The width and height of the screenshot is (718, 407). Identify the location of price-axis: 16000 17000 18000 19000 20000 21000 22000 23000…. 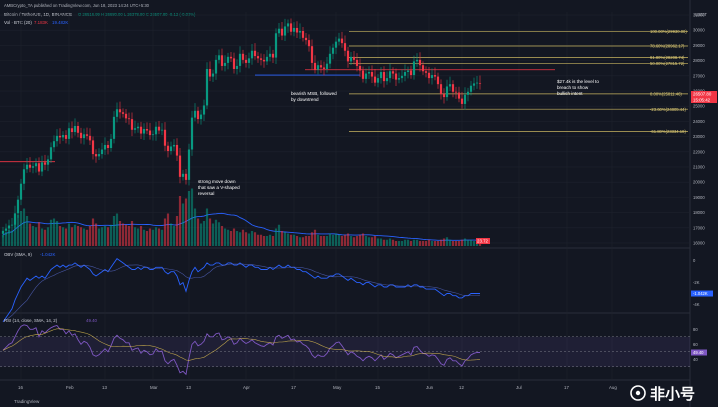
(699, 129).